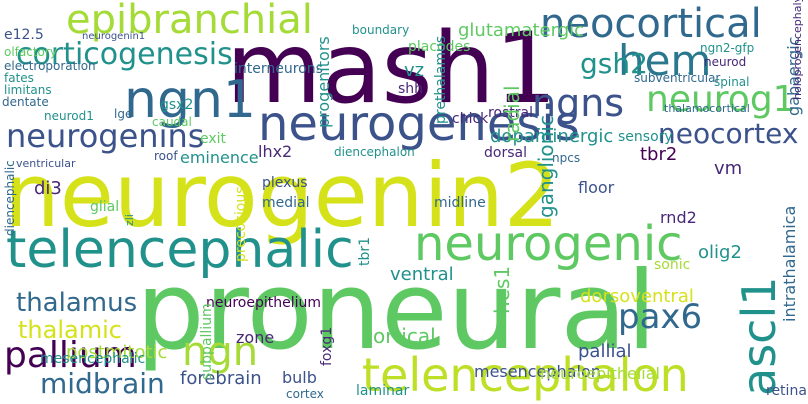  What do you see at coordinates (786, 391) in the screenshot?
I see `word: retina` at bounding box center [786, 391].